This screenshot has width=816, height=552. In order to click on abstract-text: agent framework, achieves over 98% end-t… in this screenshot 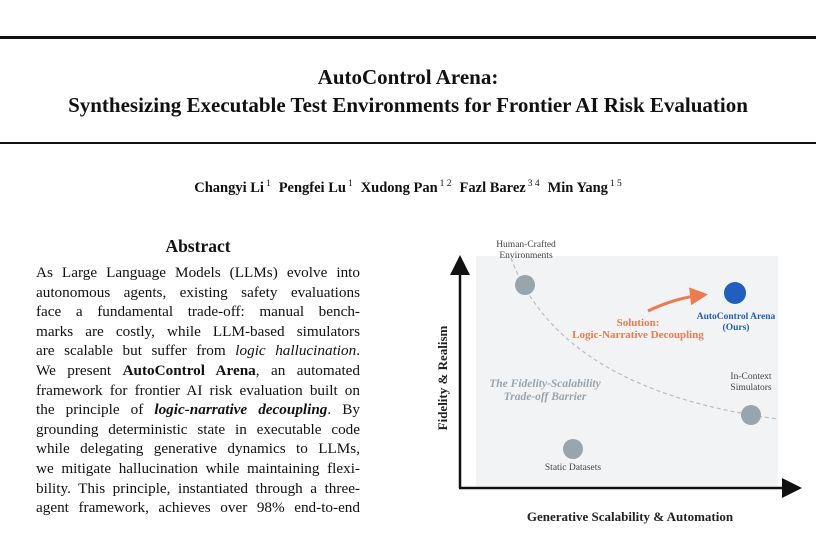, I will do `click(198, 508)`.